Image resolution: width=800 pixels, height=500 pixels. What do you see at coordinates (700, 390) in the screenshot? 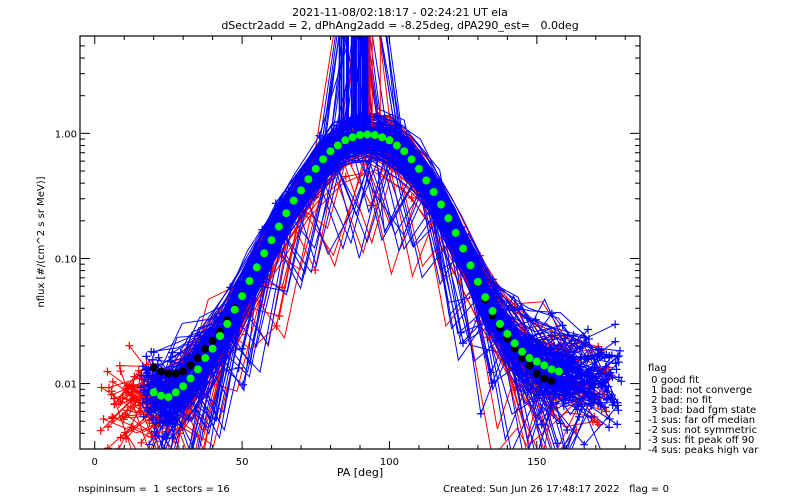
I see `legend-entry: 1 bad: not converge` at bounding box center [700, 390].